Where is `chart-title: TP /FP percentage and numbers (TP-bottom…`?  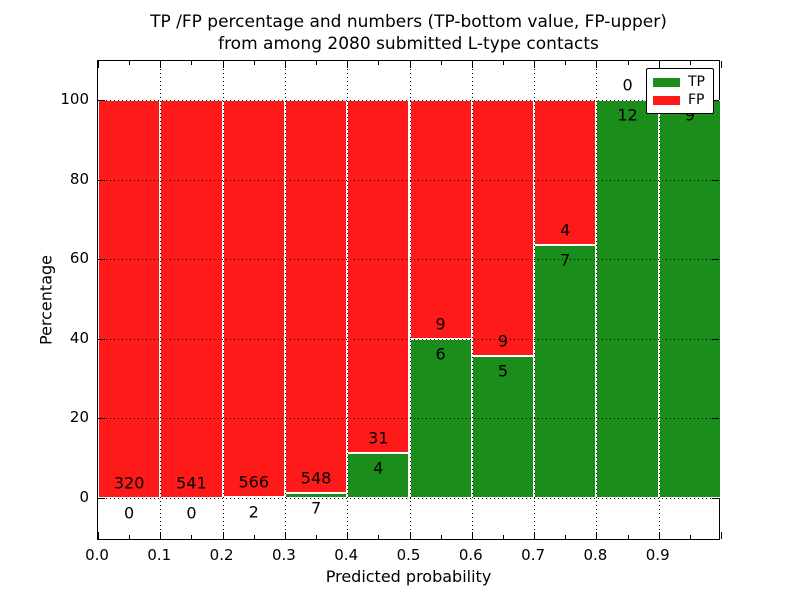 chart-title: TP /FP percentage and numbers (TP-bottom… is located at coordinates (408, 33).